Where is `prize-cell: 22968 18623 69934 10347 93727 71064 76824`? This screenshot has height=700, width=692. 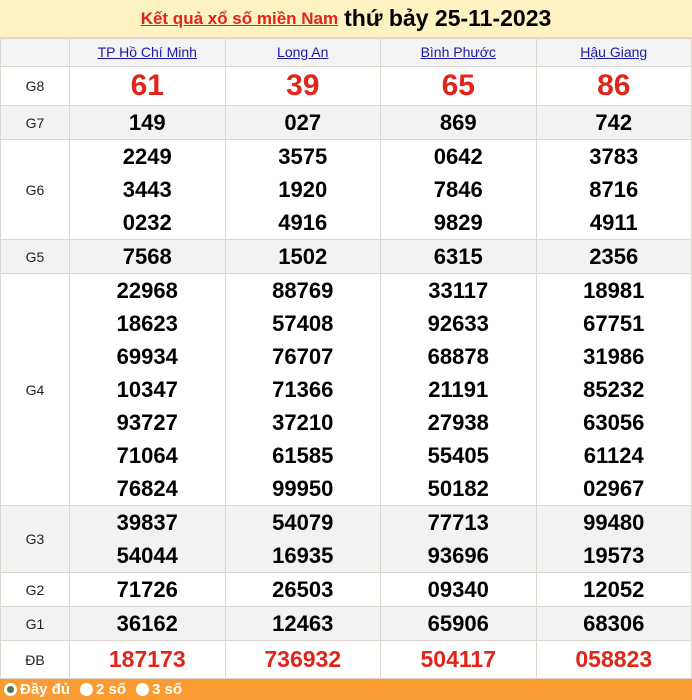
prize-cell: 22968 18623 69934 10347 93727 71064 76824 is located at coordinates (147, 389).